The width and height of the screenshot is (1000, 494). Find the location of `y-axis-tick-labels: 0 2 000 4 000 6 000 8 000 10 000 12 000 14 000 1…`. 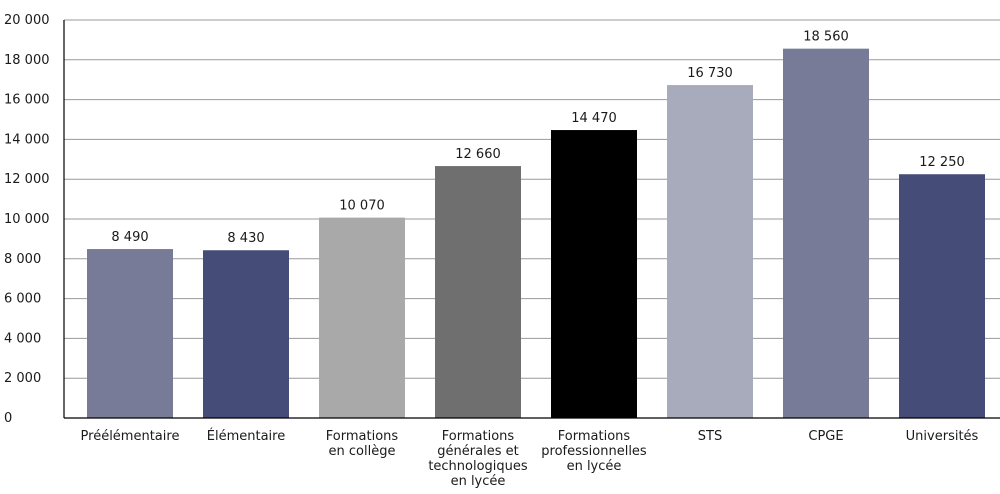

y-axis-tick-labels: 0 2 000 4 000 6 000 8 000 10 000 12 000 14 000 1… is located at coordinates (27, 219).